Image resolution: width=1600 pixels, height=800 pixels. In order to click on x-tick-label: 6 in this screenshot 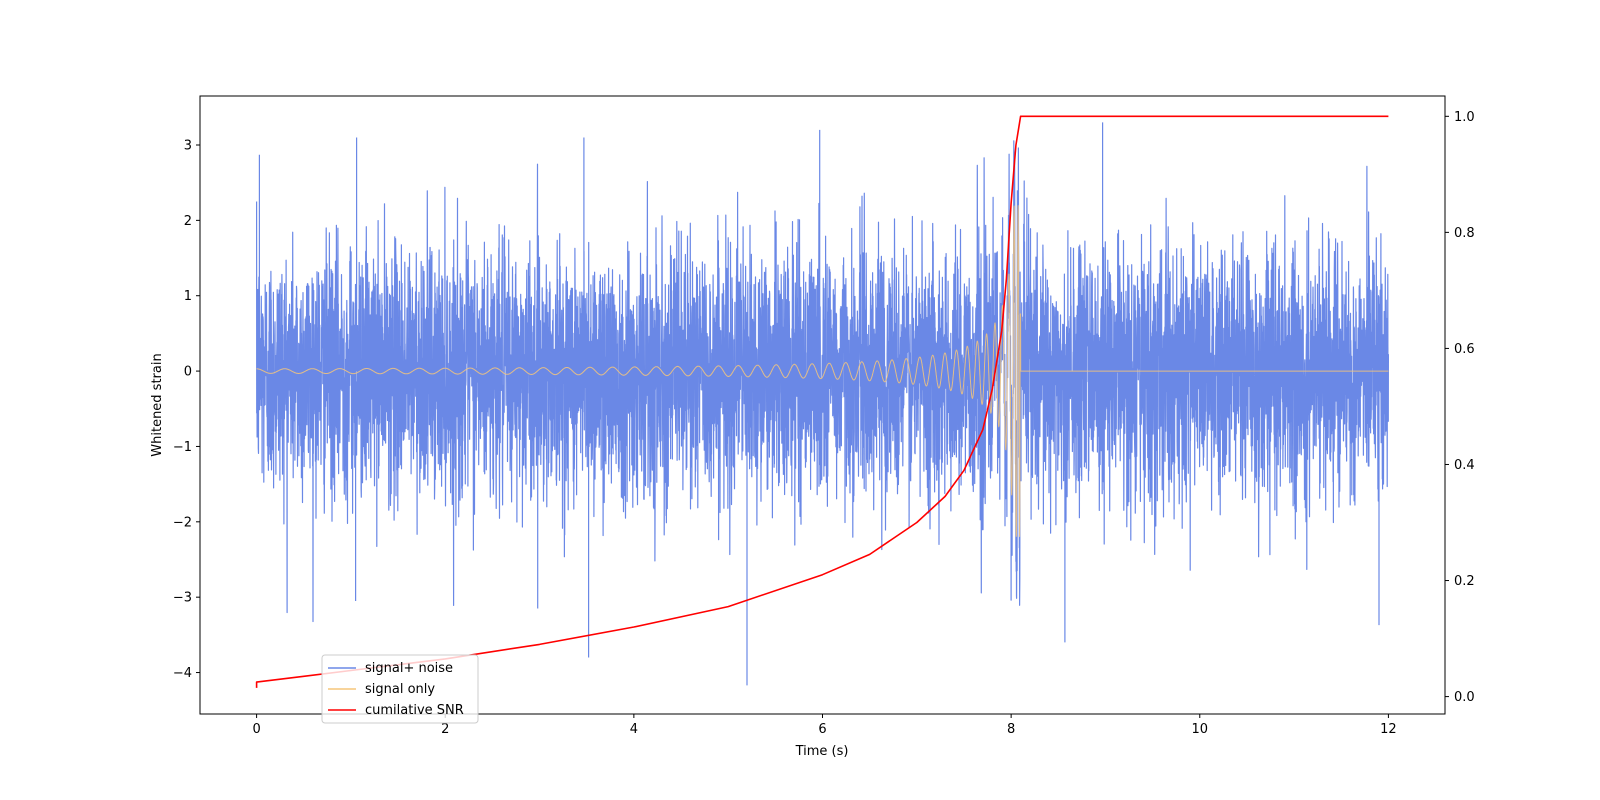, I will do `click(822, 729)`.